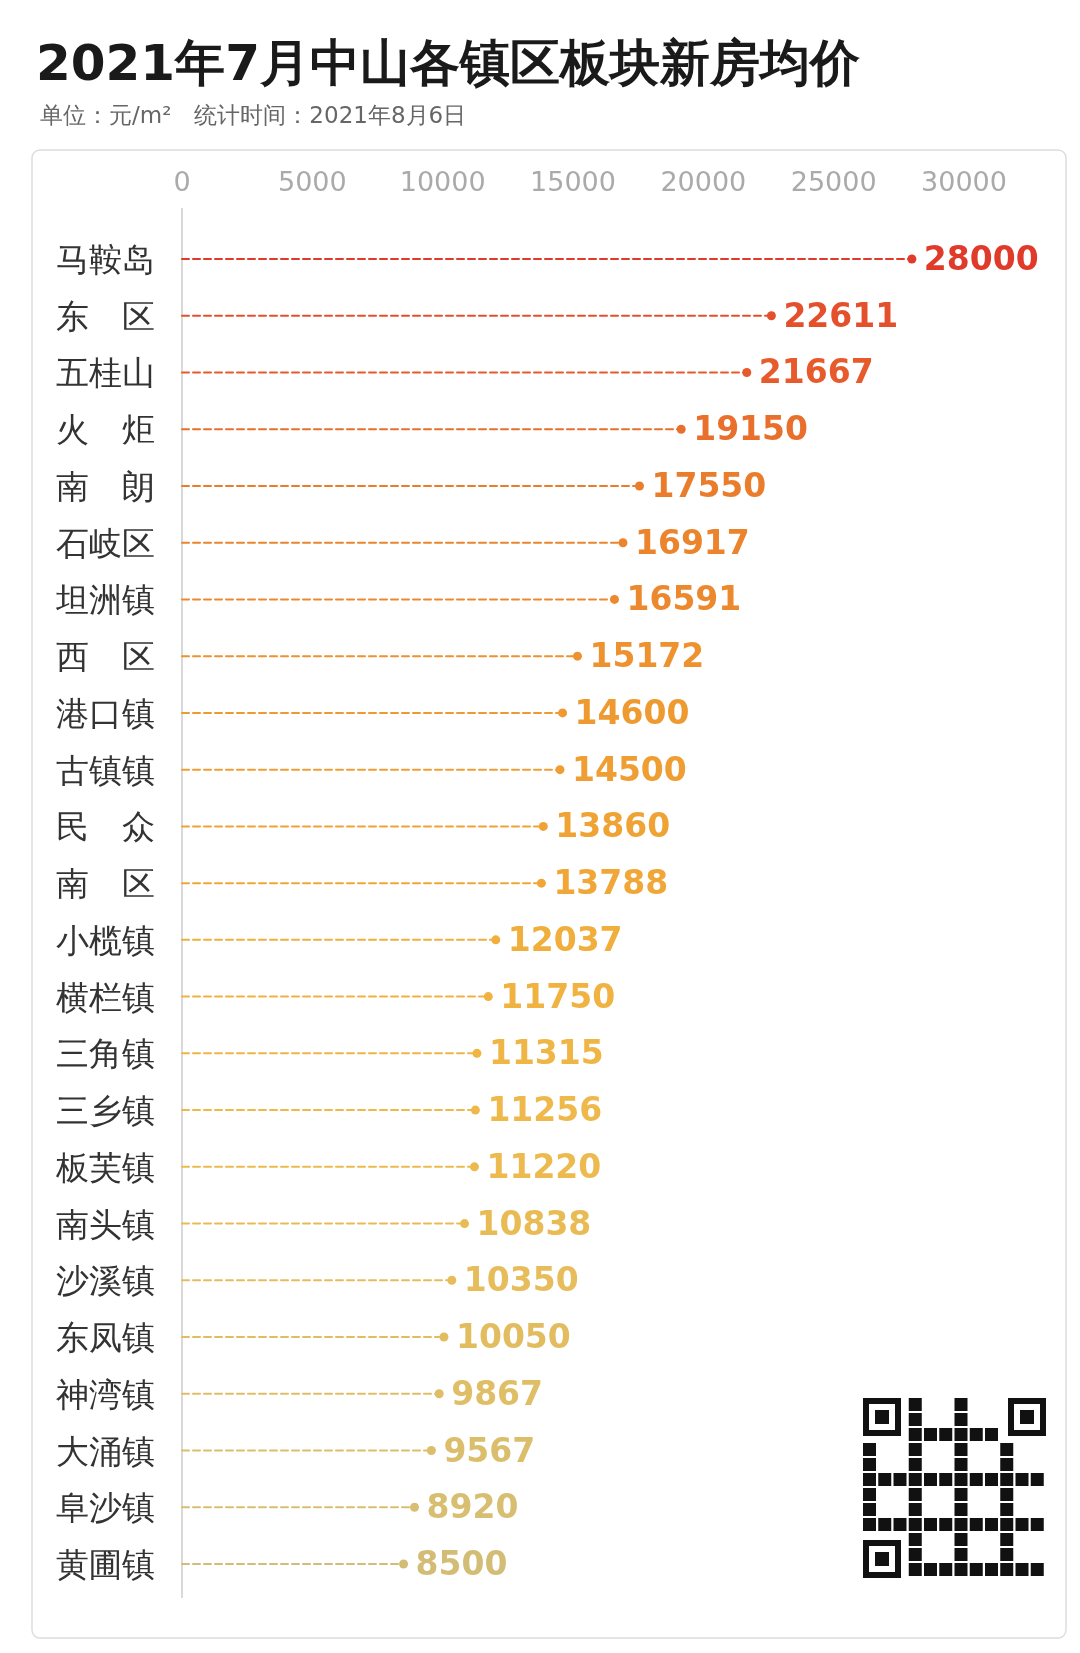 This screenshot has height=1653, width=1080. I want to click on x-tick-label: 25000, so click(833, 181).